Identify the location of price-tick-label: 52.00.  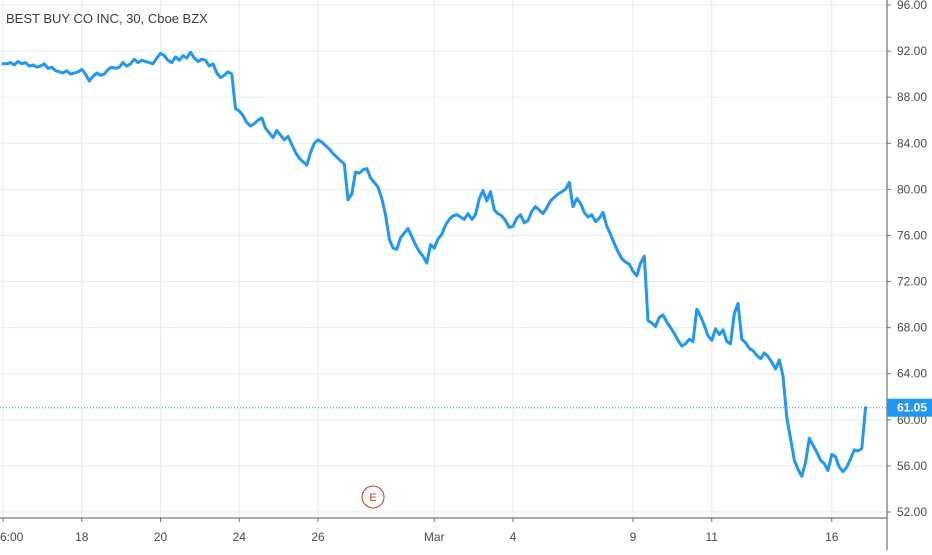
(912, 512).